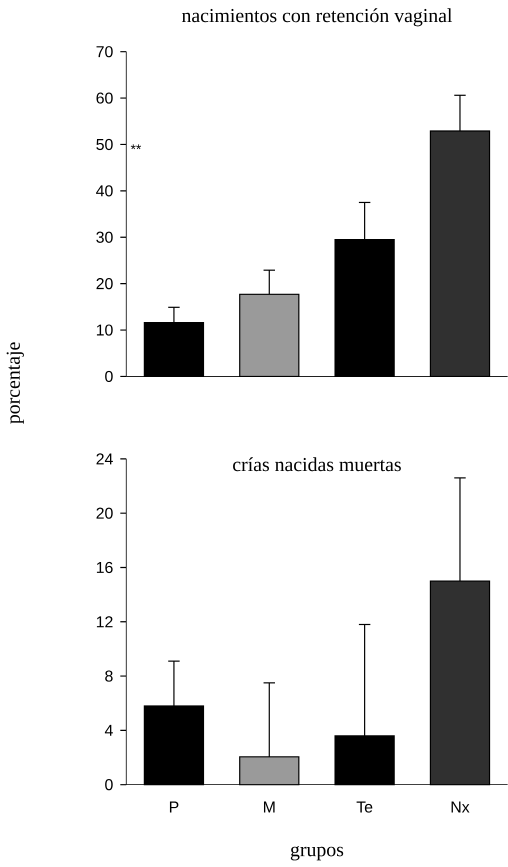 The height and width of the screenshot is (867, 508). I want to click on y-tick-label: 10, so click(104, 330).